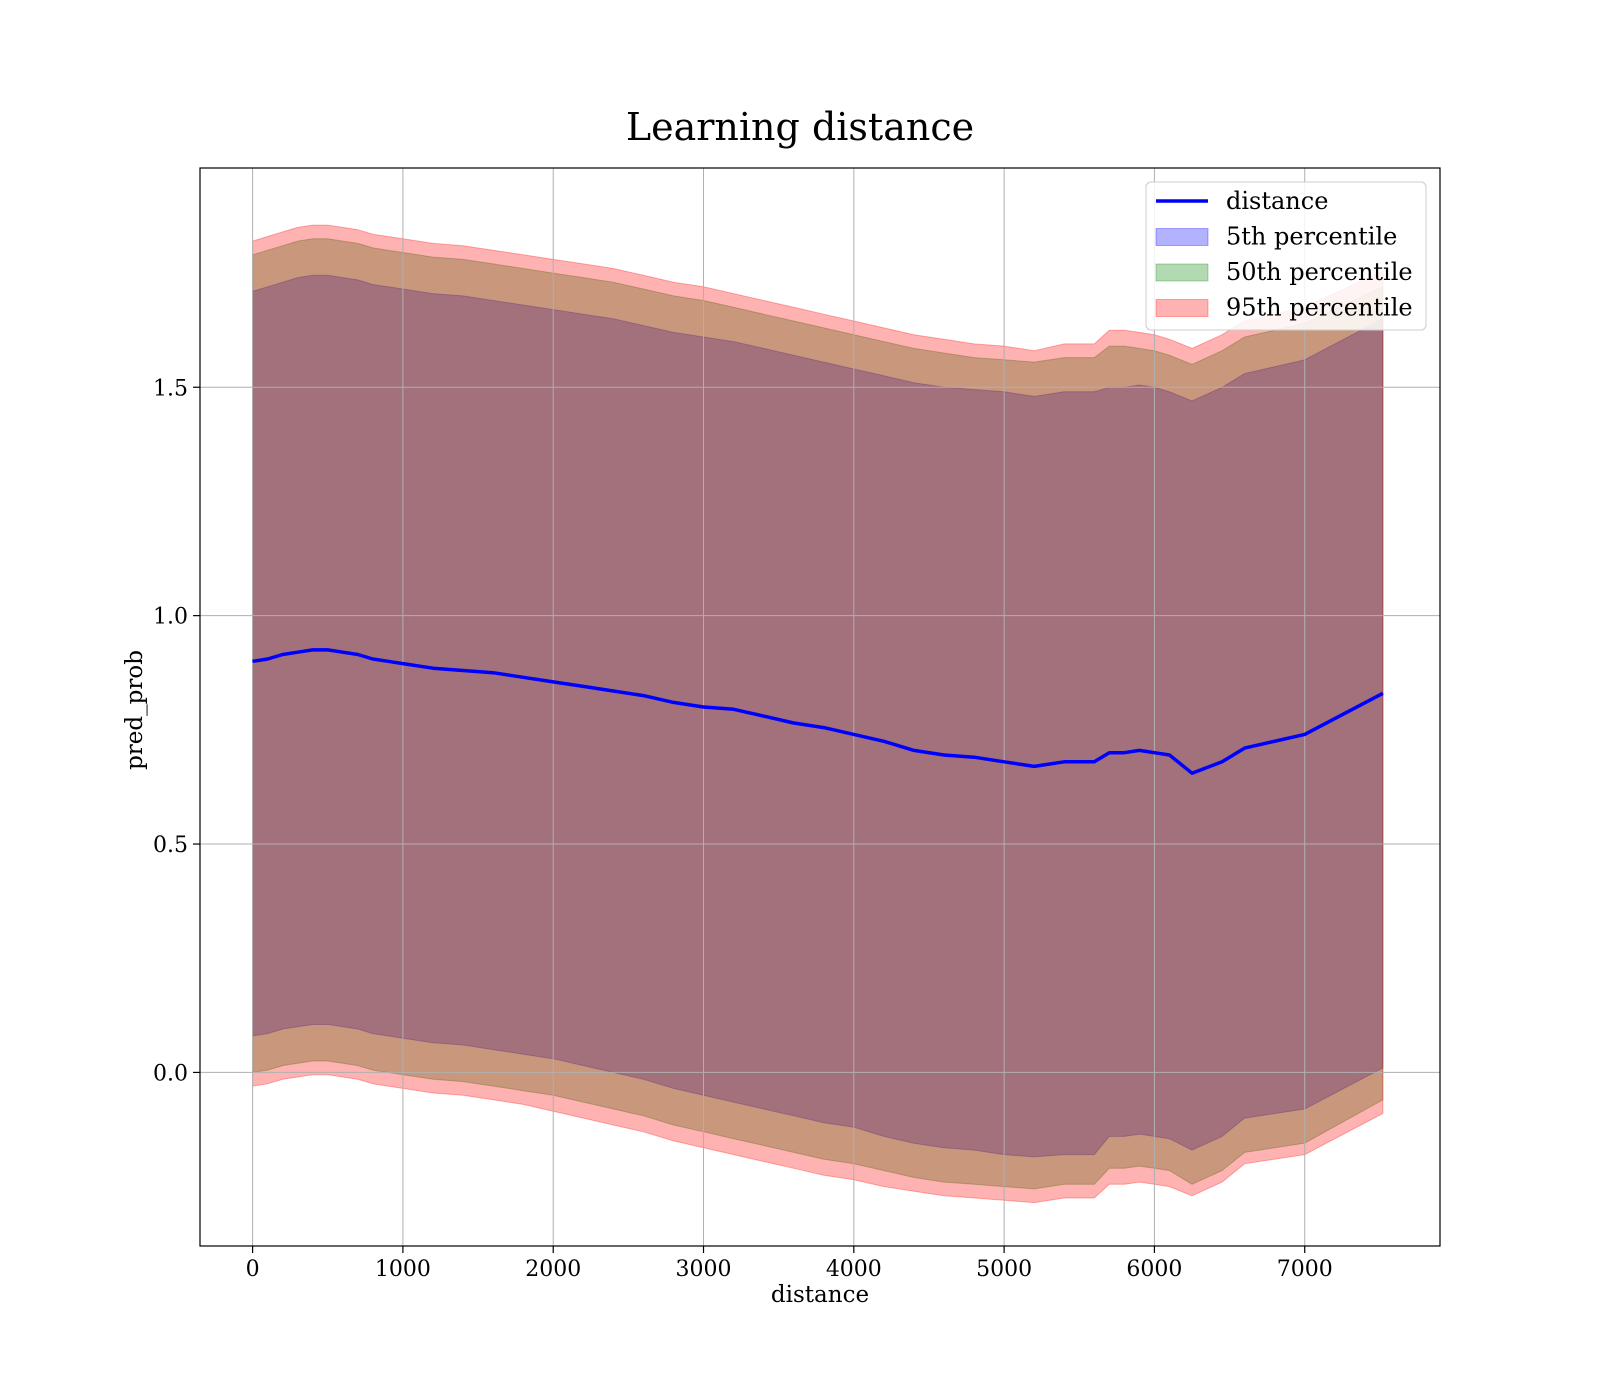 Image resolution: width=1600 pixels, height=1400 pixels. Describe the element at coordinates (1277, 201) in the screenshot. I see `legend-entry-label: distance` at that location.